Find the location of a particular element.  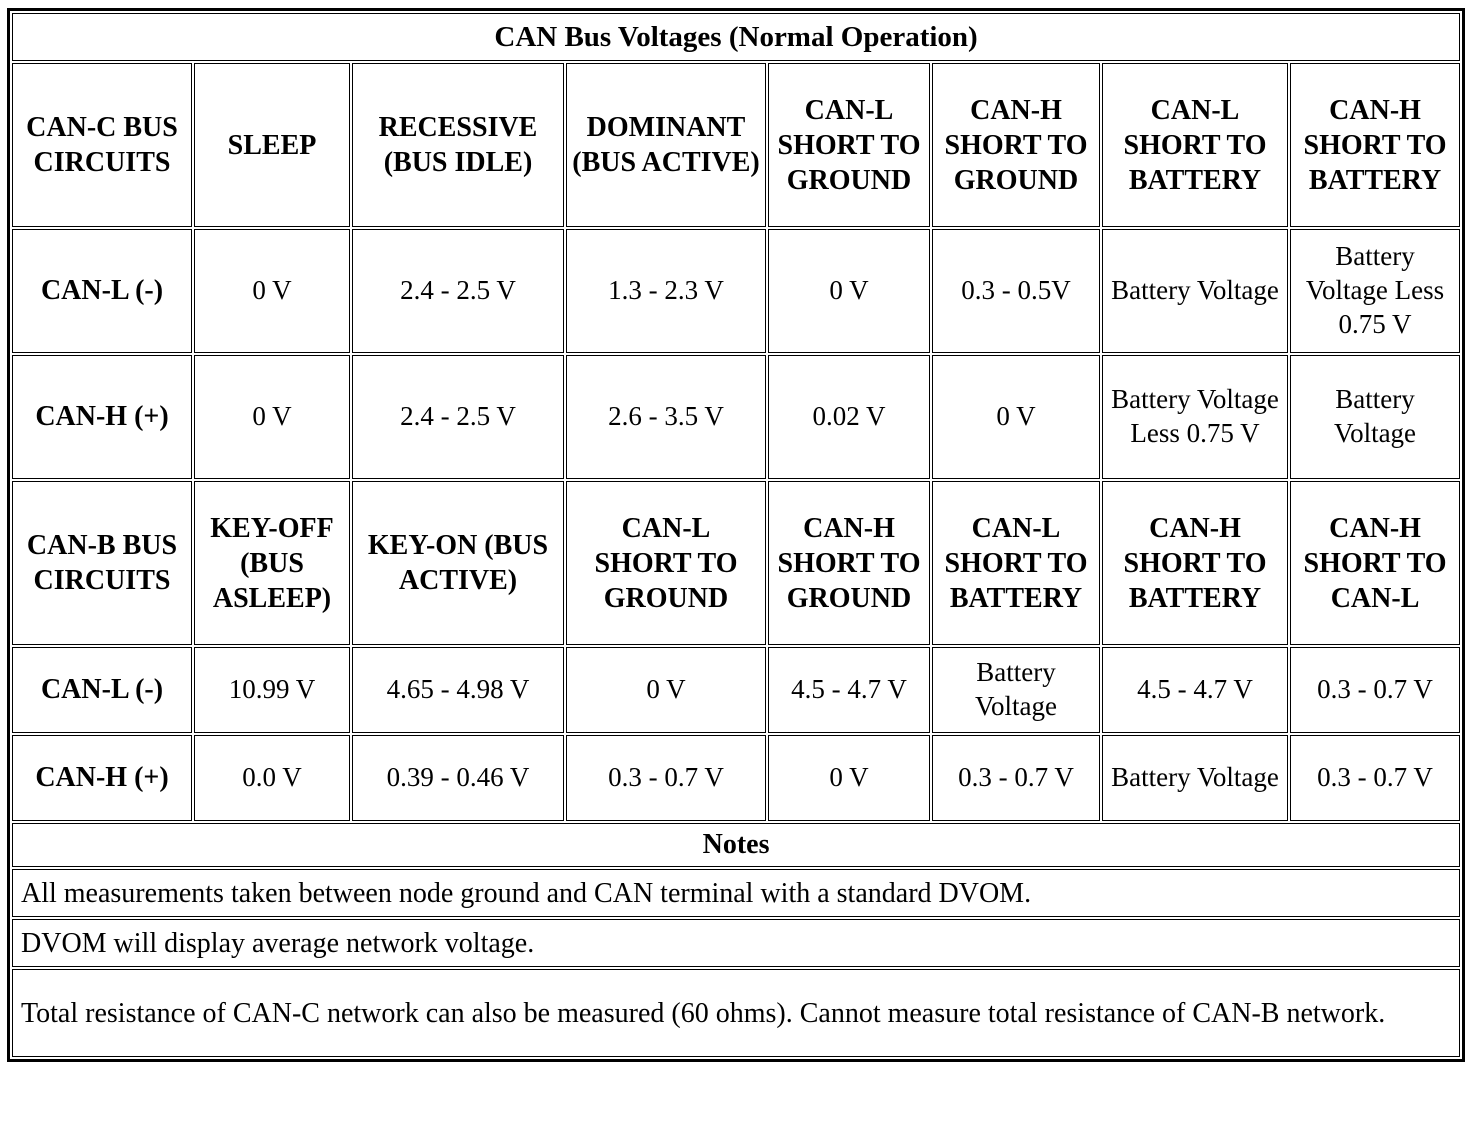

value-cell: 2.6 - 3.5 V is located at coordinates (666, 417).